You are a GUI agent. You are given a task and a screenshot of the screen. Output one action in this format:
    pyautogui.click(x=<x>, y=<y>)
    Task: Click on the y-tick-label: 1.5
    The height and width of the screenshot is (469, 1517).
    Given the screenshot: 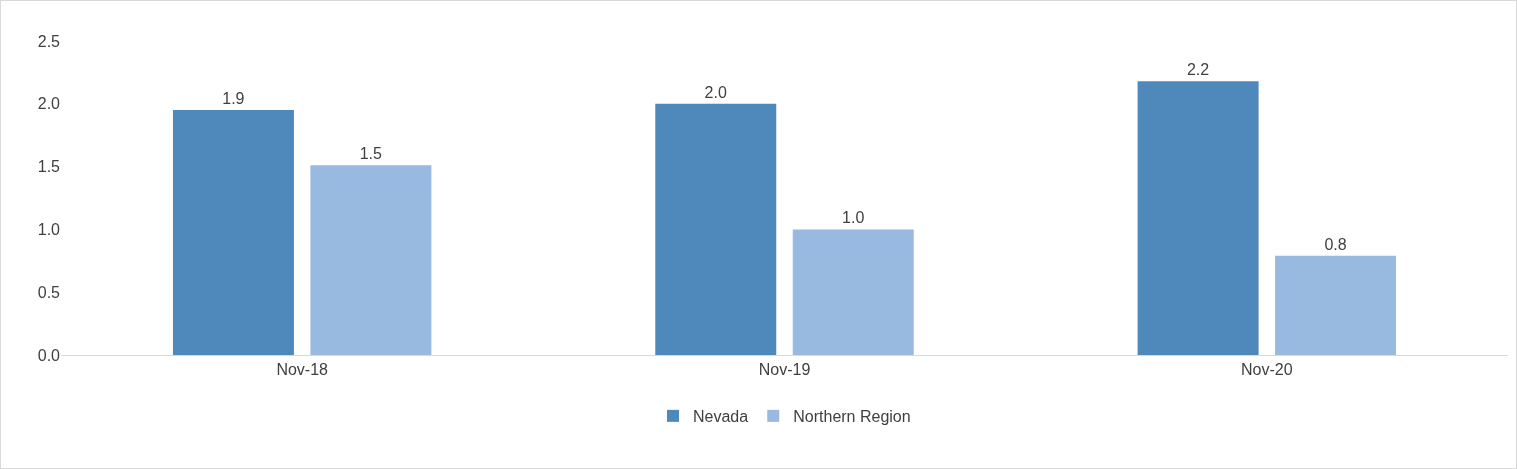 What is the action you would take?
    pyautogui.click(x=49, y=167)
    